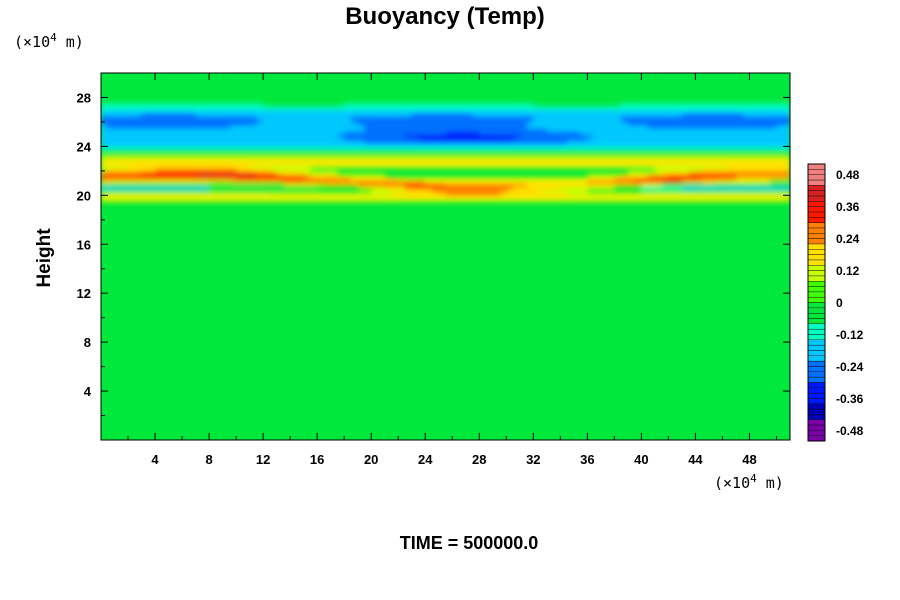 This screenshot has height=600, width=900. I want to click on colorbar-swatch, so click(816, 326).